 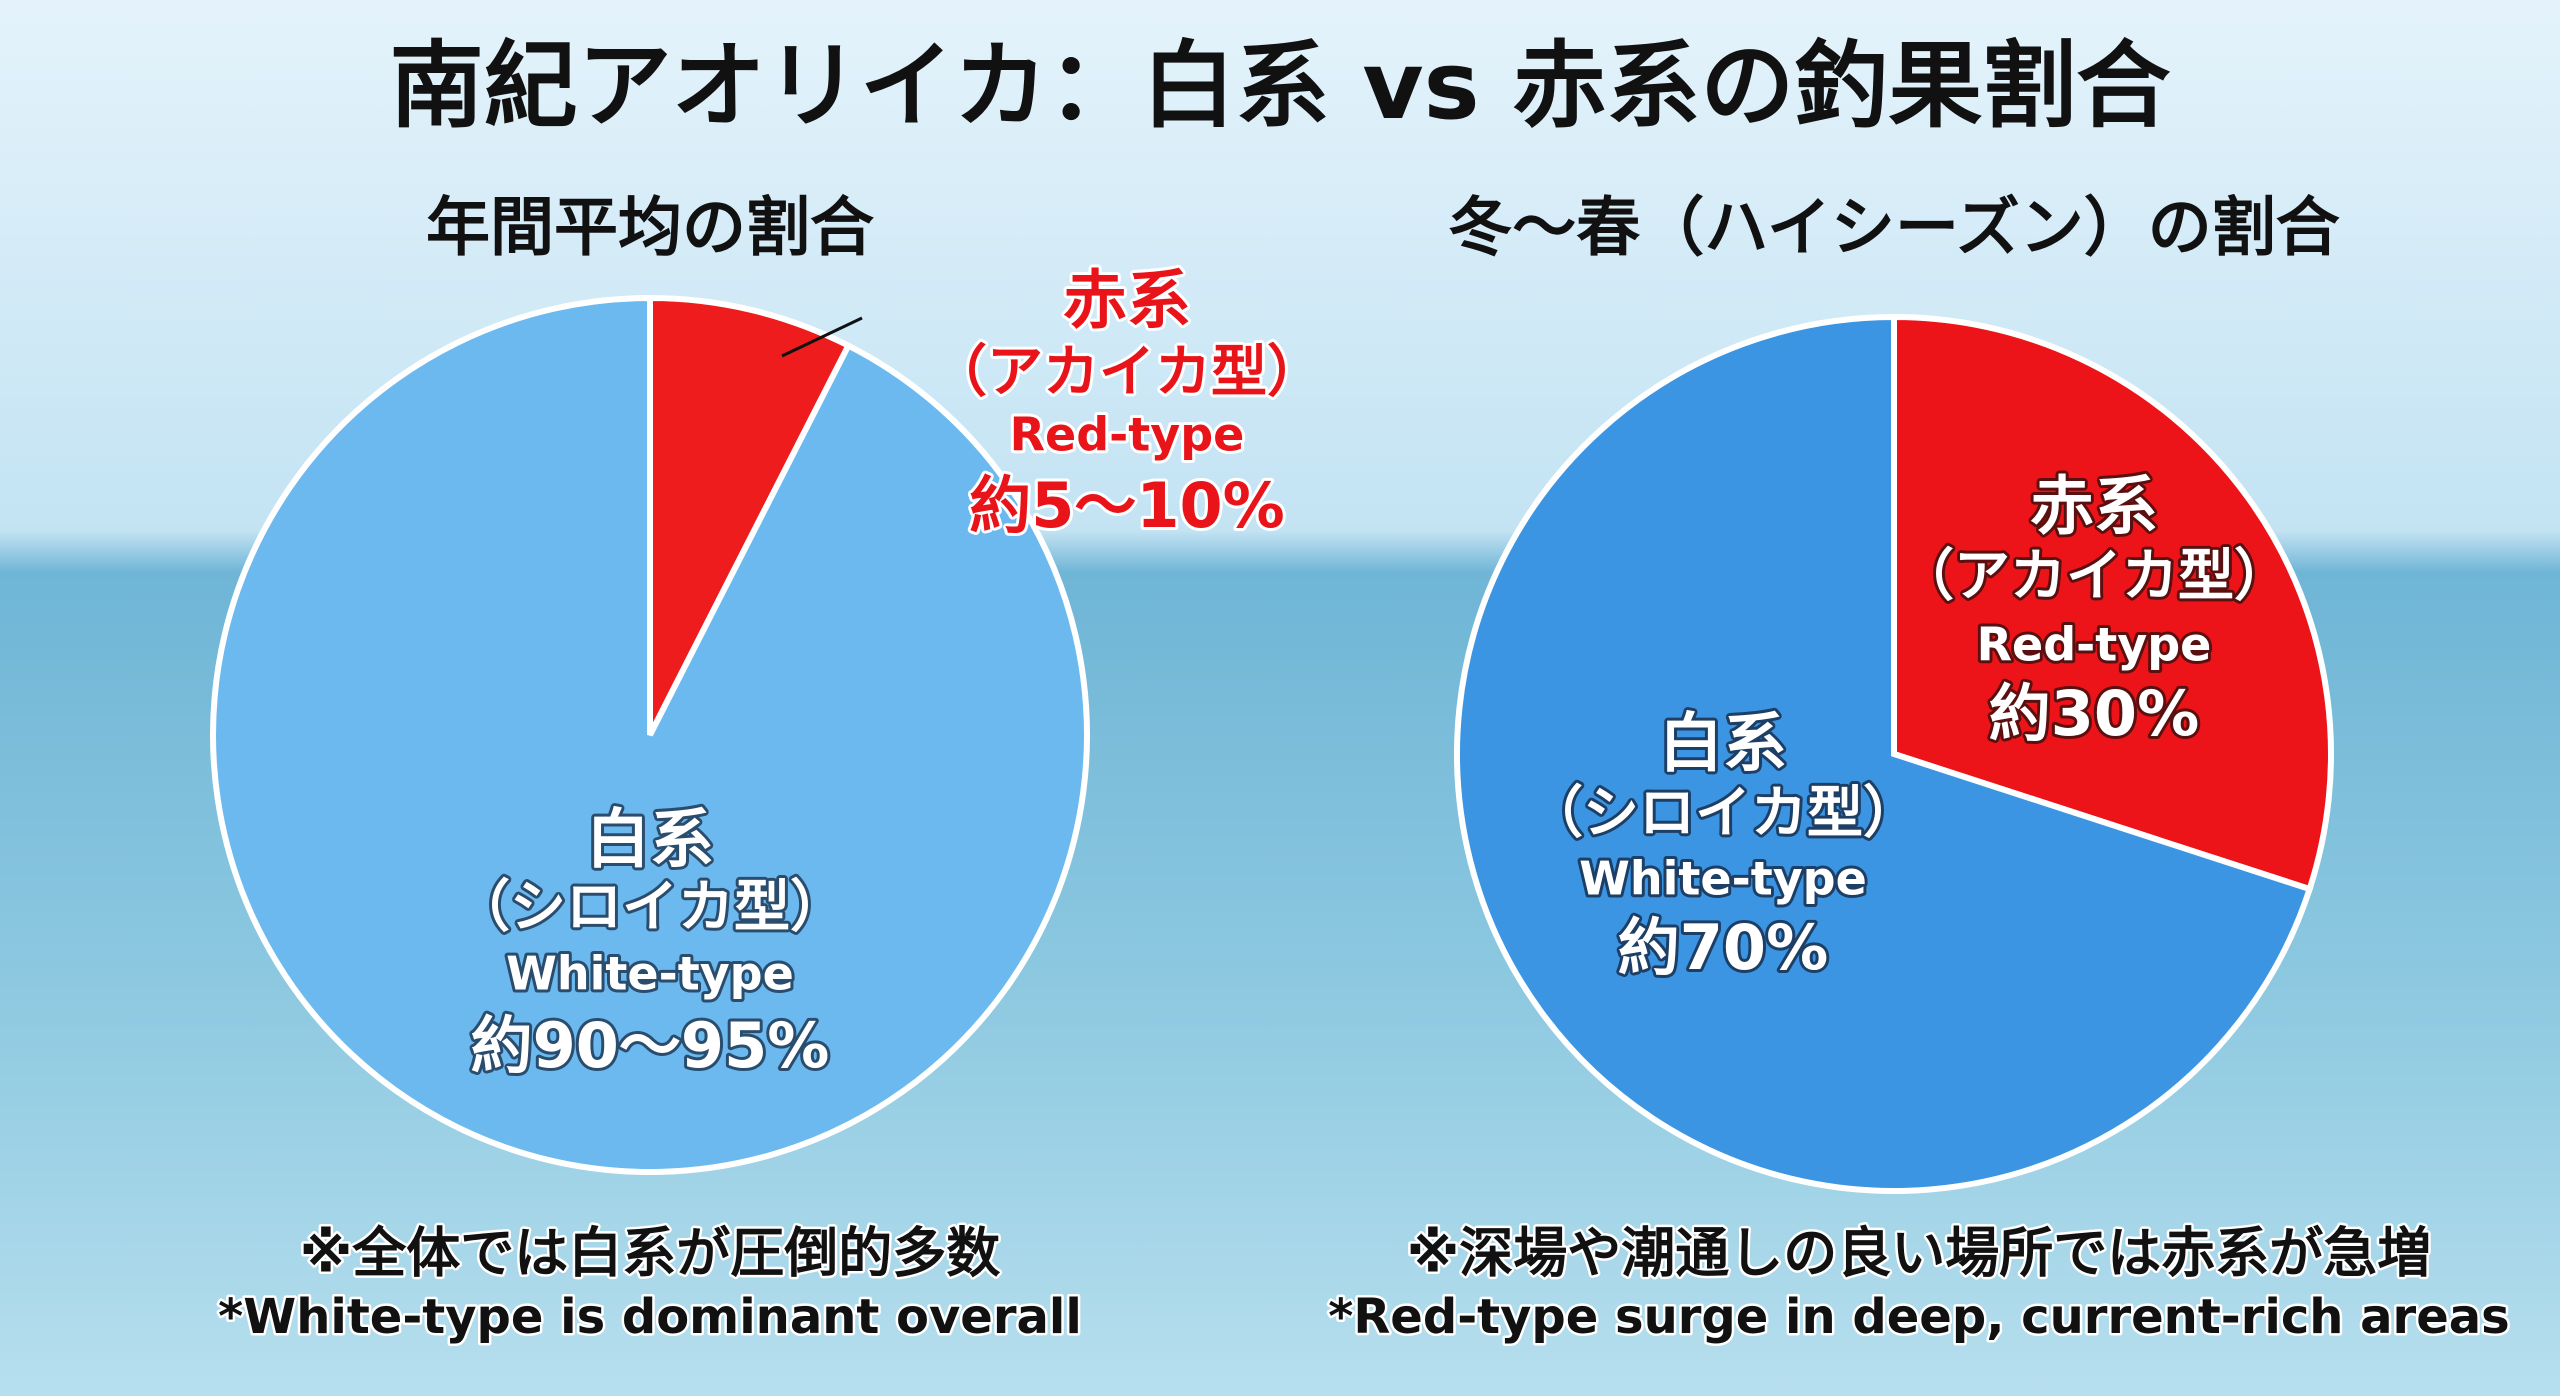 I want to click on slice-label: 約70%, so click(x=1723, y=947).